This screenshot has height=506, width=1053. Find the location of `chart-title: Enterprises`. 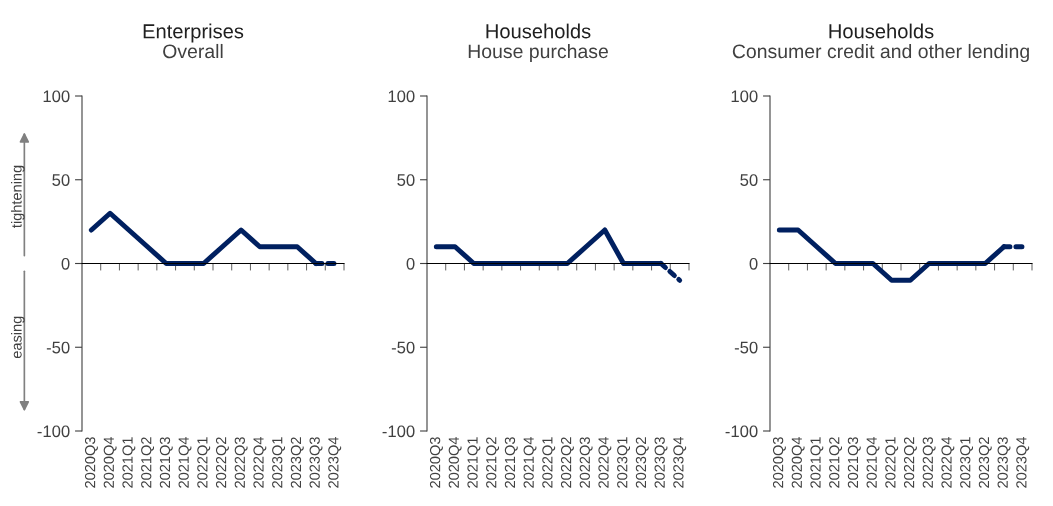

chart-title: Enterprises is located at coordinates (193, 33).